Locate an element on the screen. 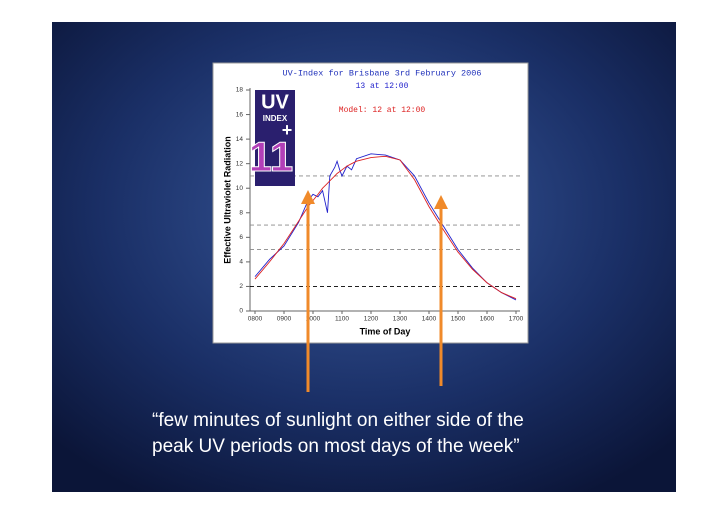  logo-text: 11 is located at coordinates (271, 156).